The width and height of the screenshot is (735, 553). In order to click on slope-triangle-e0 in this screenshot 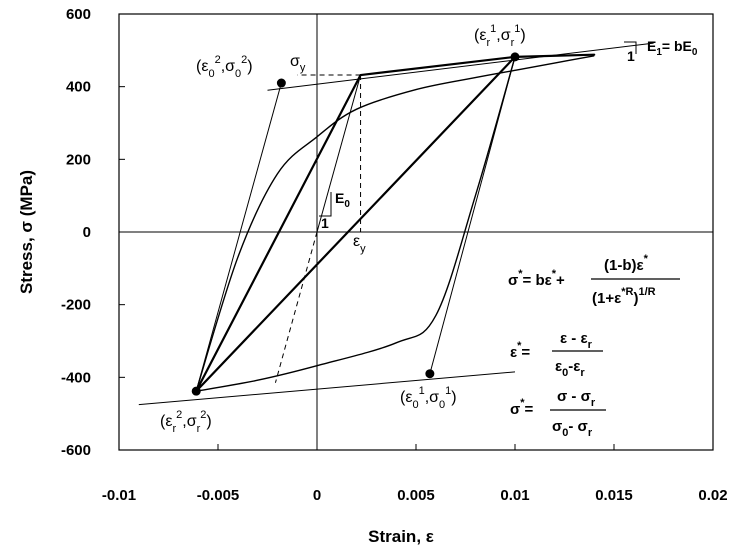, I will do `click(325, 204)`.